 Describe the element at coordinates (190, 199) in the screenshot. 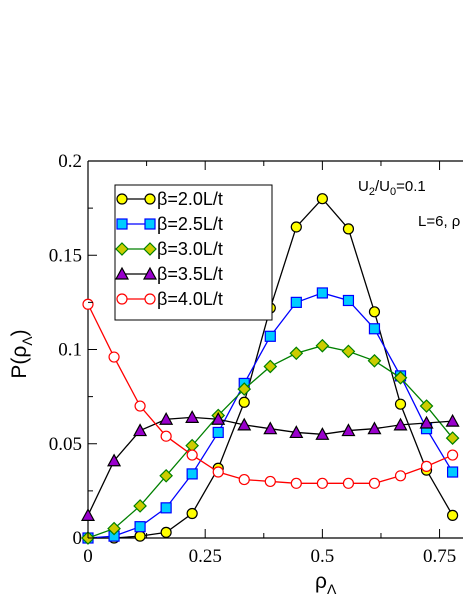

I see `legend-label: β=2.0L/t` at that location.